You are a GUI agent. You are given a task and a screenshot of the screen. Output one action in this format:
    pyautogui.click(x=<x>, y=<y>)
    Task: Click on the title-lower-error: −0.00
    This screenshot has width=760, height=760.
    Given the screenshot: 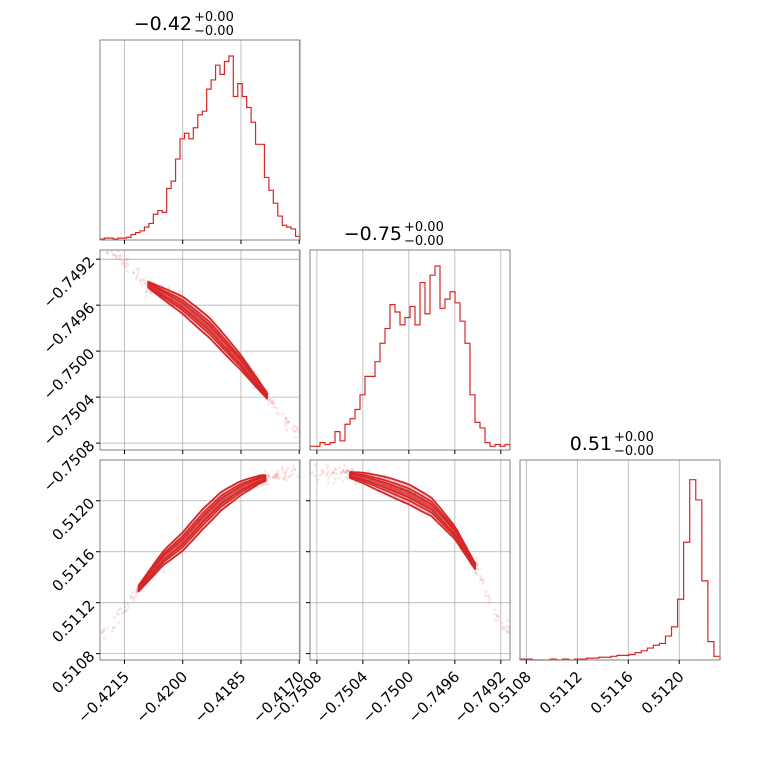 What is the action you would take?
    pyautogui.click(x=634, y=451)
    